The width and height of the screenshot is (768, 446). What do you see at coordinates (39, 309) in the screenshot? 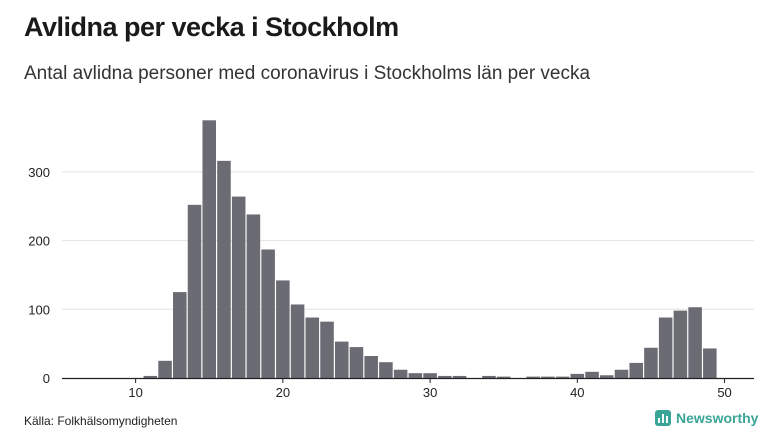
I see `y-tick-label: 100` at bounding box center [39, 309].